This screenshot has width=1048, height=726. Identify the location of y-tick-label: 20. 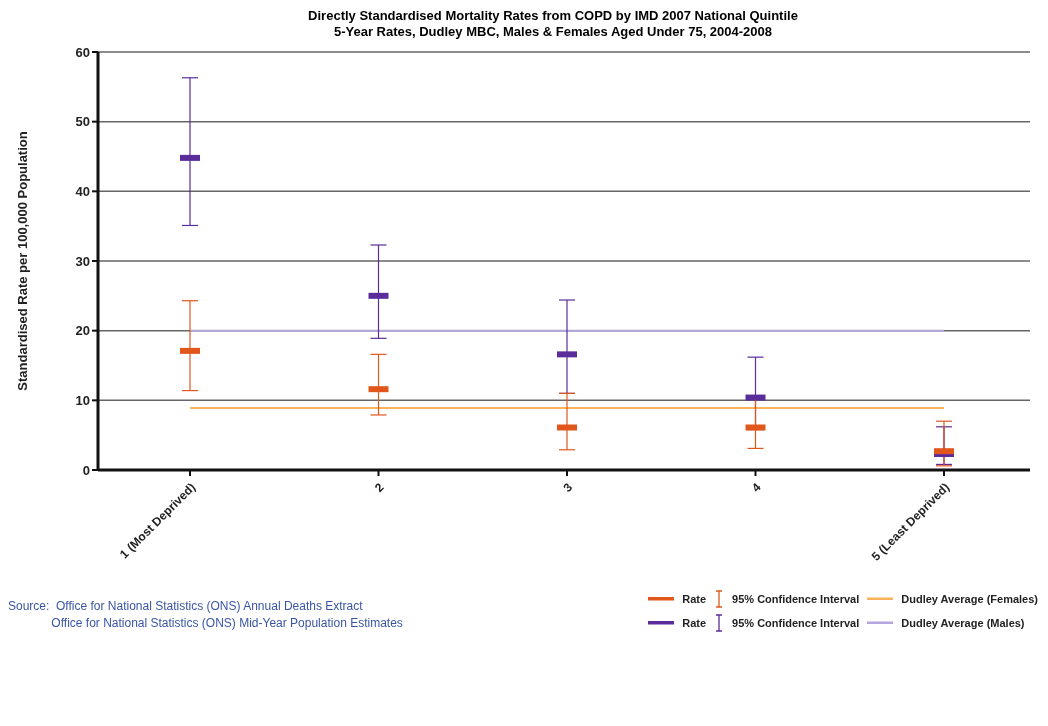
(82, 331).